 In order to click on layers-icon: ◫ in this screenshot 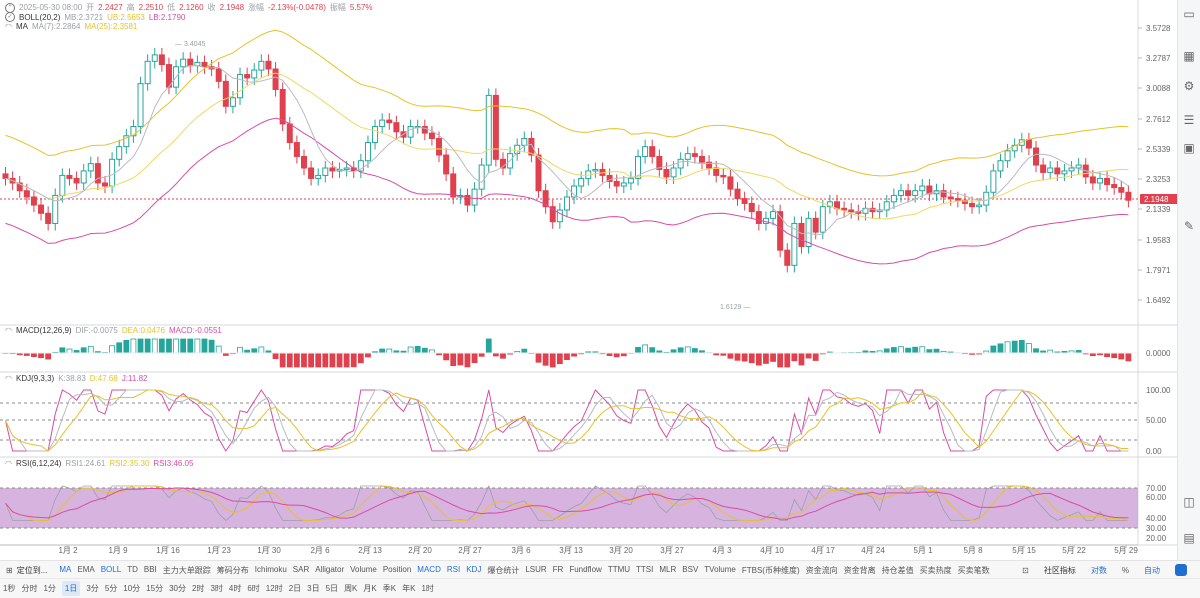, I will do `click(1189, 502)`.